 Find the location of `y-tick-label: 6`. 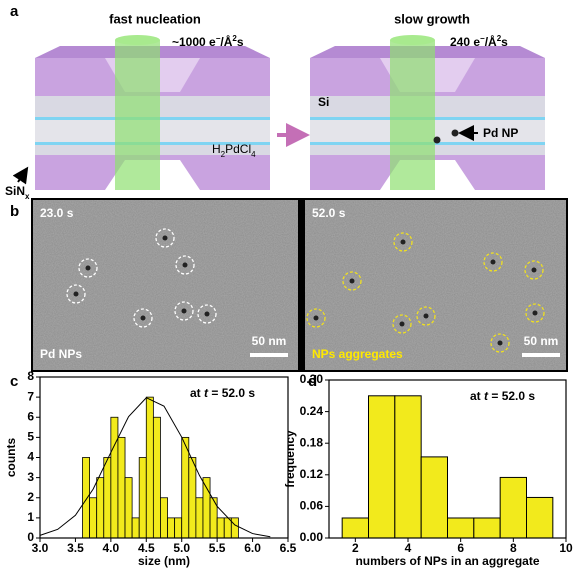

y-tick-label: 6 is located at coordinates (30, 416).